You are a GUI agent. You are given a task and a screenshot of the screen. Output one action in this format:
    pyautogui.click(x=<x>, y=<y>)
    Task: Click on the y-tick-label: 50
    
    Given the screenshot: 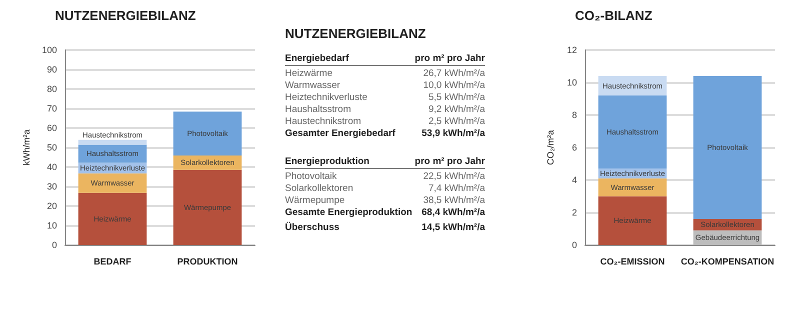 What is the action you would take?
    pyautogui.click(x=51, y=147)
    